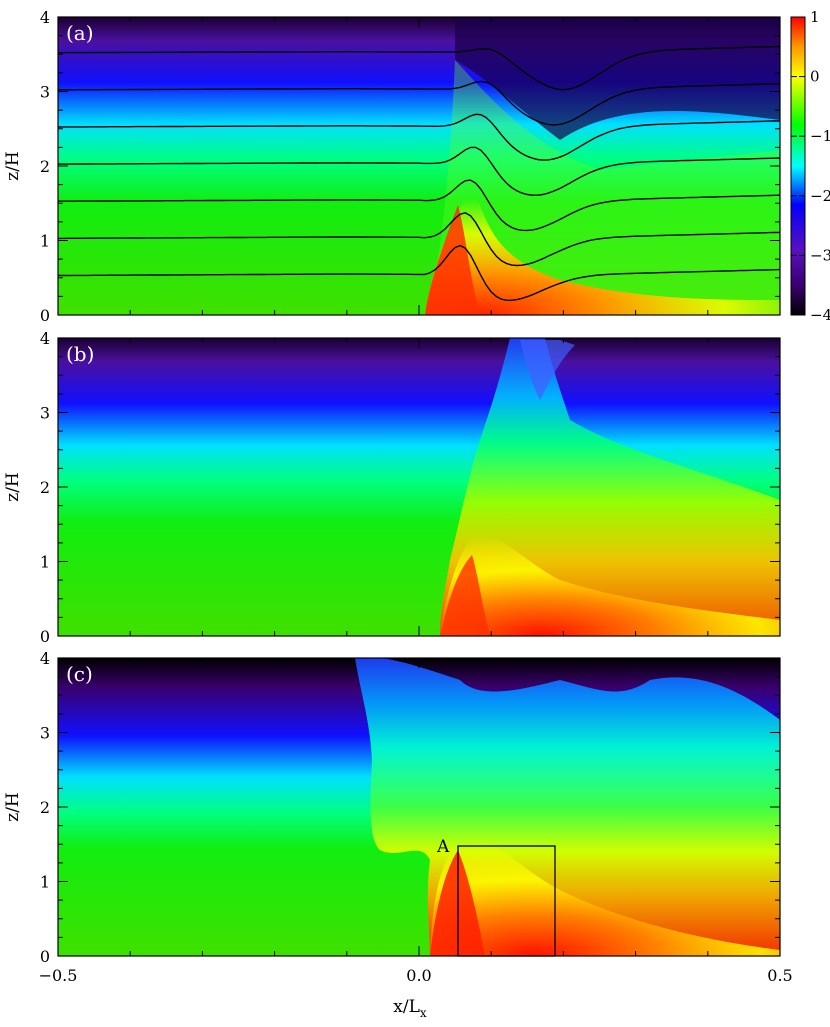 The width and height of the screenshot is (830, 1027). I want to click on colorbar-tick-label: −1, so click(820, 136).